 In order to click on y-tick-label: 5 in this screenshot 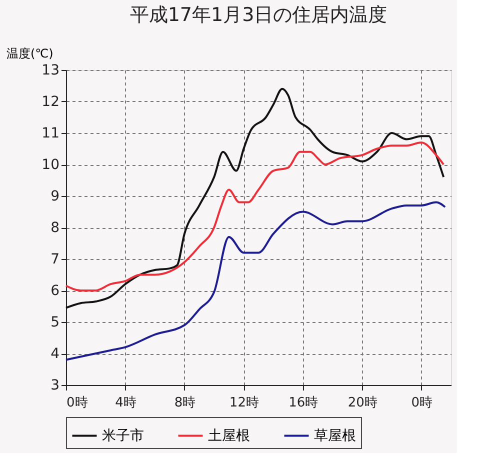, I will do `click(55, 322)`.